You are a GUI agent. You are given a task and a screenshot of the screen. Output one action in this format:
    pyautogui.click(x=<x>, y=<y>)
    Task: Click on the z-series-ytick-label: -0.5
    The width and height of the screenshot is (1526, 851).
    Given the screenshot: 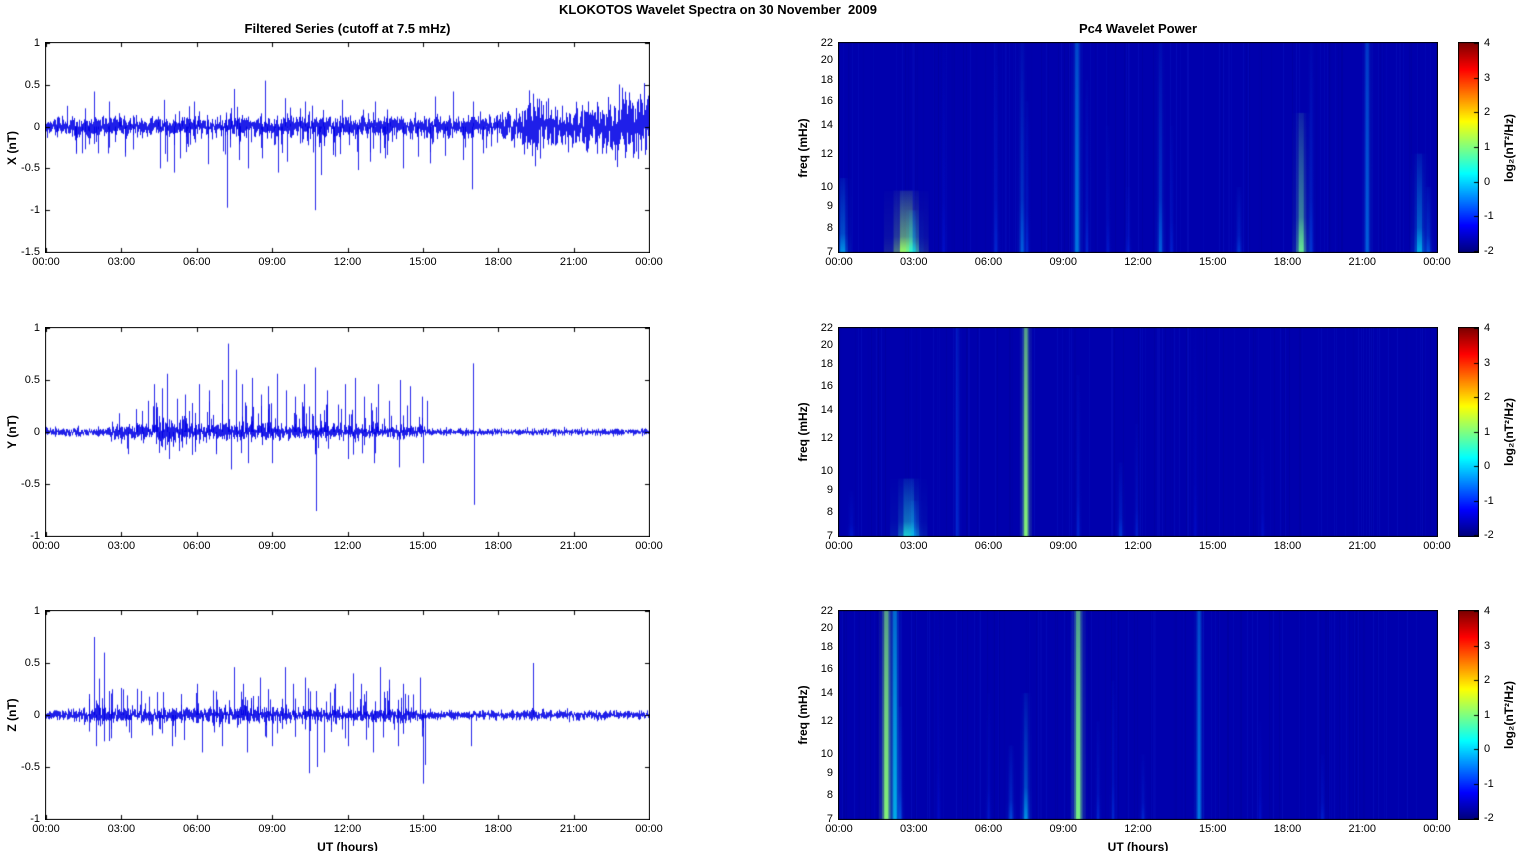 What is the action you would take?
    pyautogui.click(x=30, y=767)
    